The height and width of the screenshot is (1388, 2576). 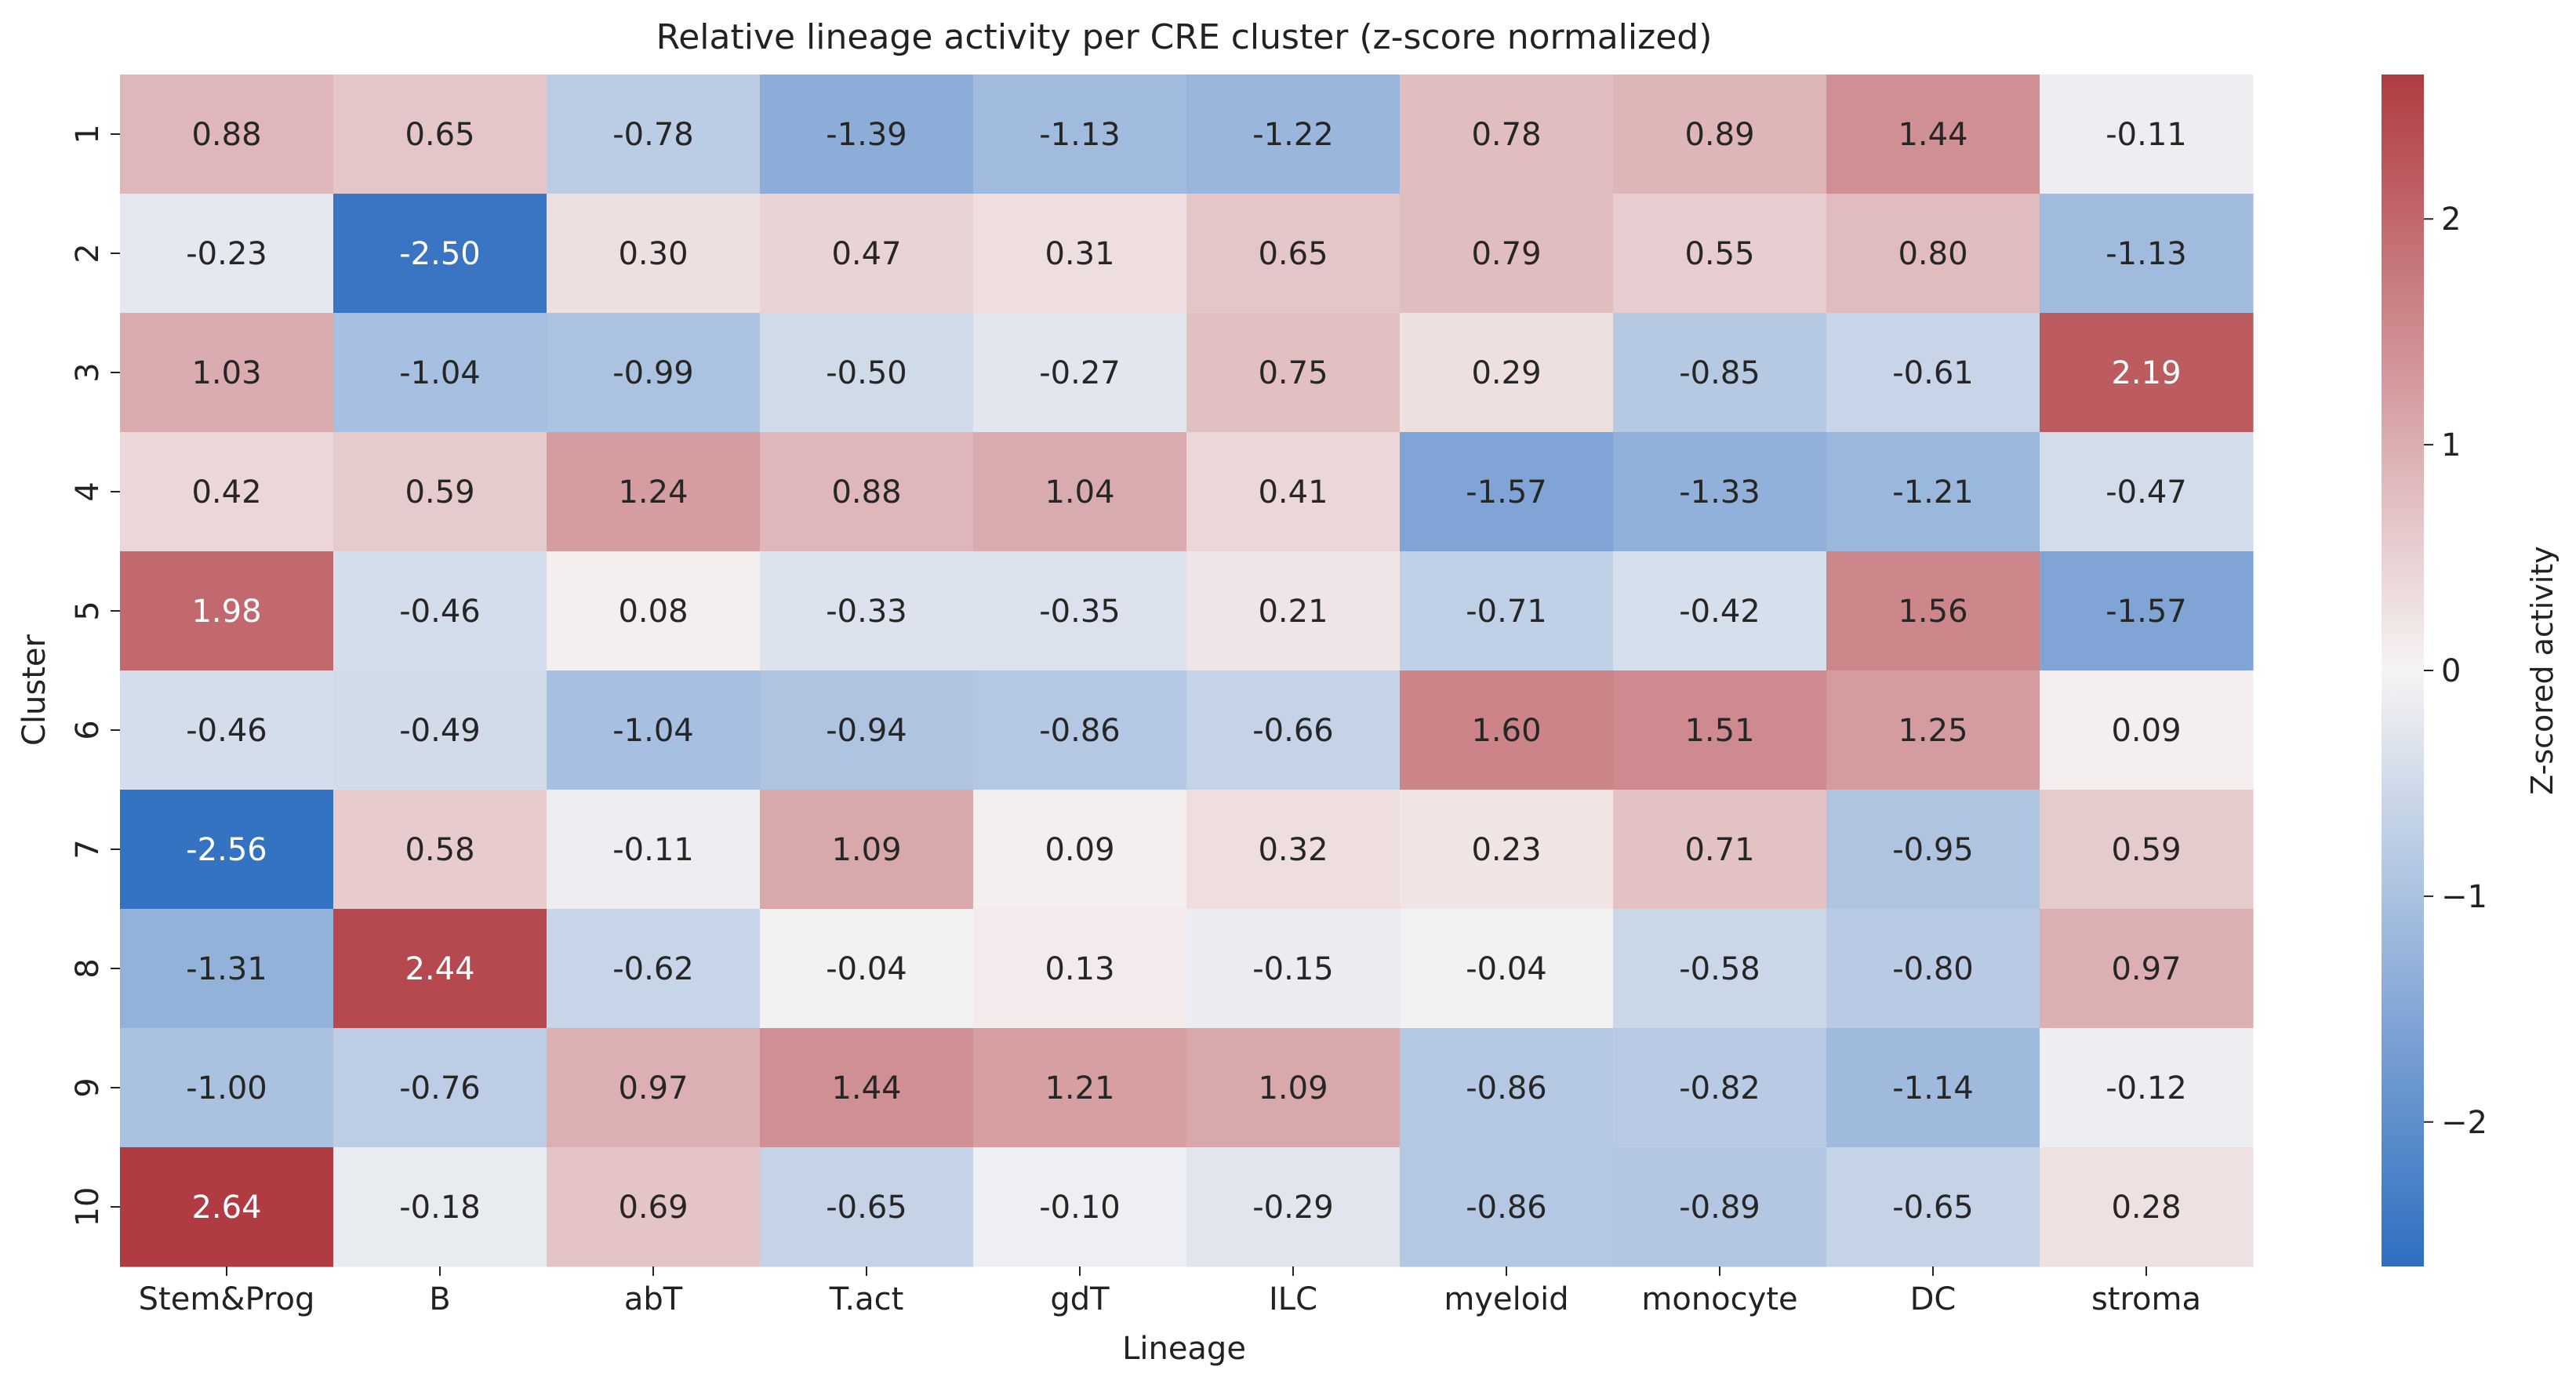 I want to click on cell-value-label: -0.12, so click(x=2146, y=1088).